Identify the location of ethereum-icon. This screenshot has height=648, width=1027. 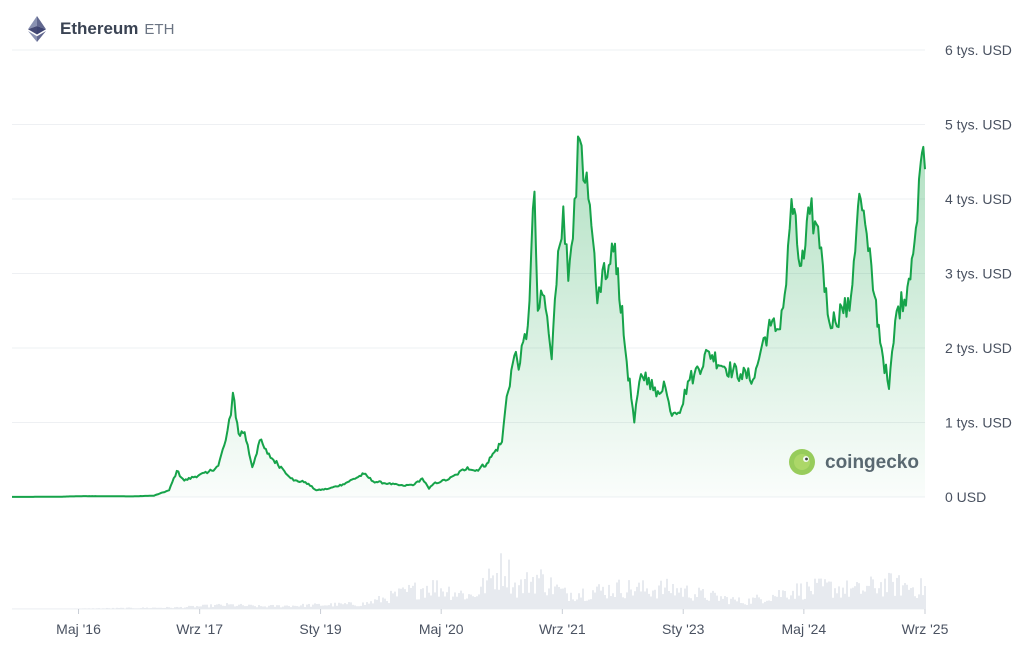
(37, 29).